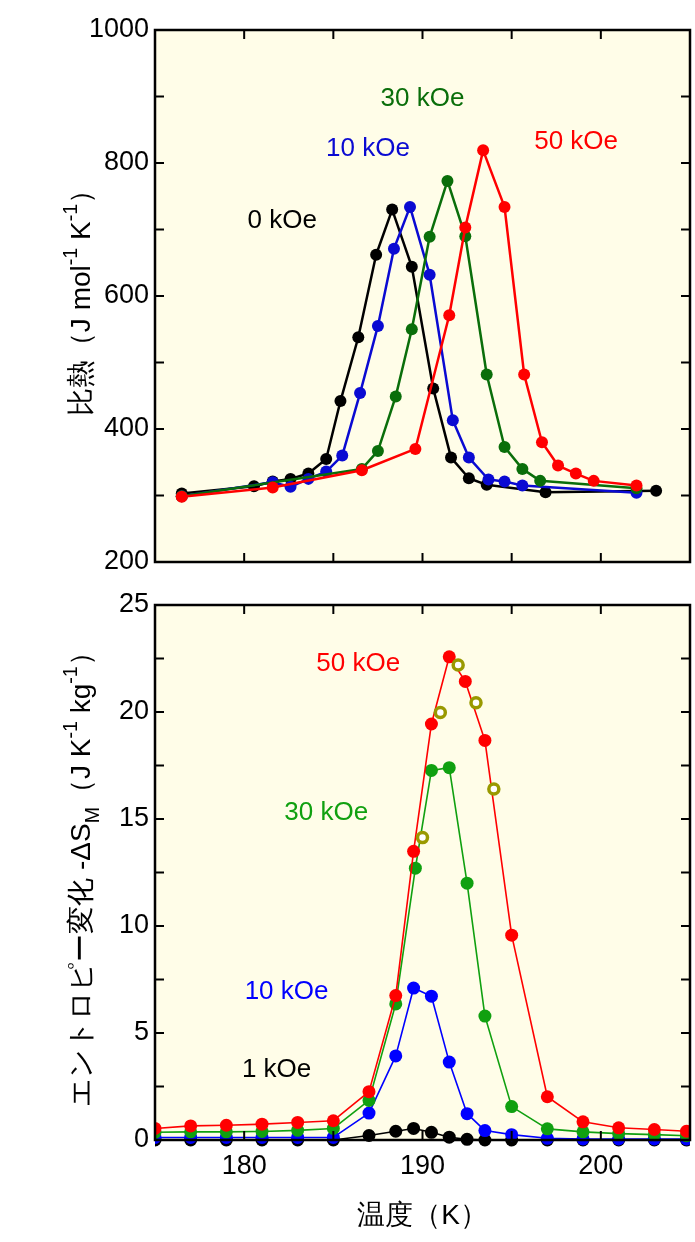 This screenshot has height=1242, width=695. What do you see at coordinates (601, 1165) in the screenshot?
I see `x-tick-label: 200` at bounding box center [601, 1165].